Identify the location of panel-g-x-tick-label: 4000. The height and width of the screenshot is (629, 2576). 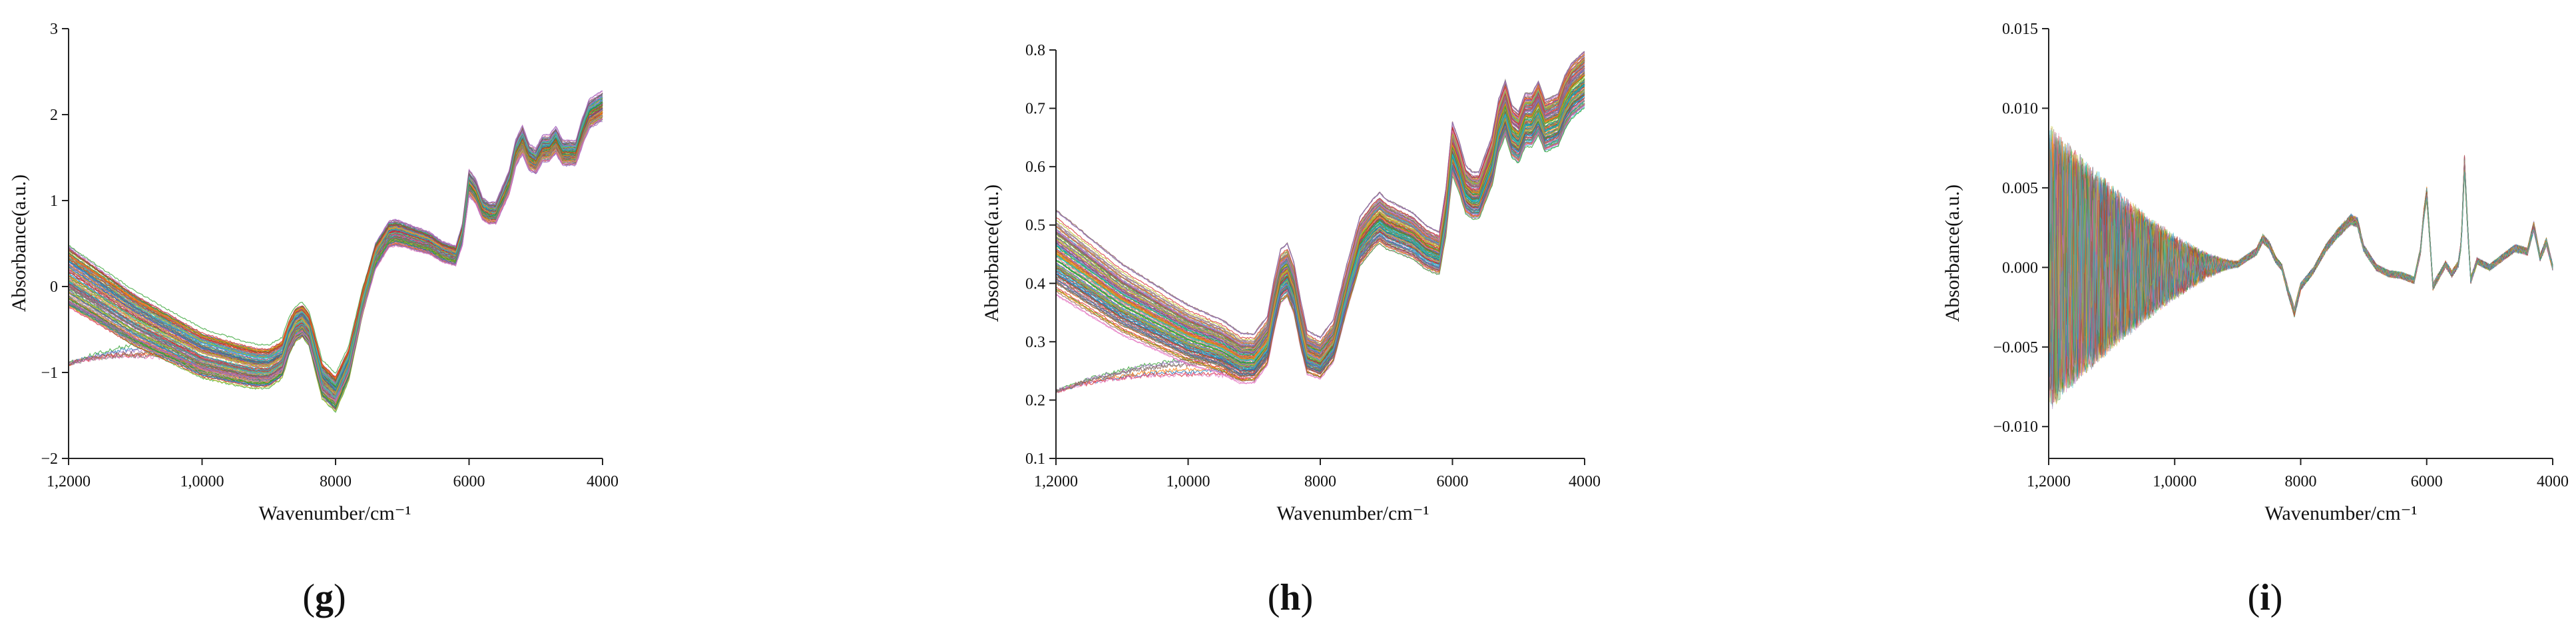
(603, 481).